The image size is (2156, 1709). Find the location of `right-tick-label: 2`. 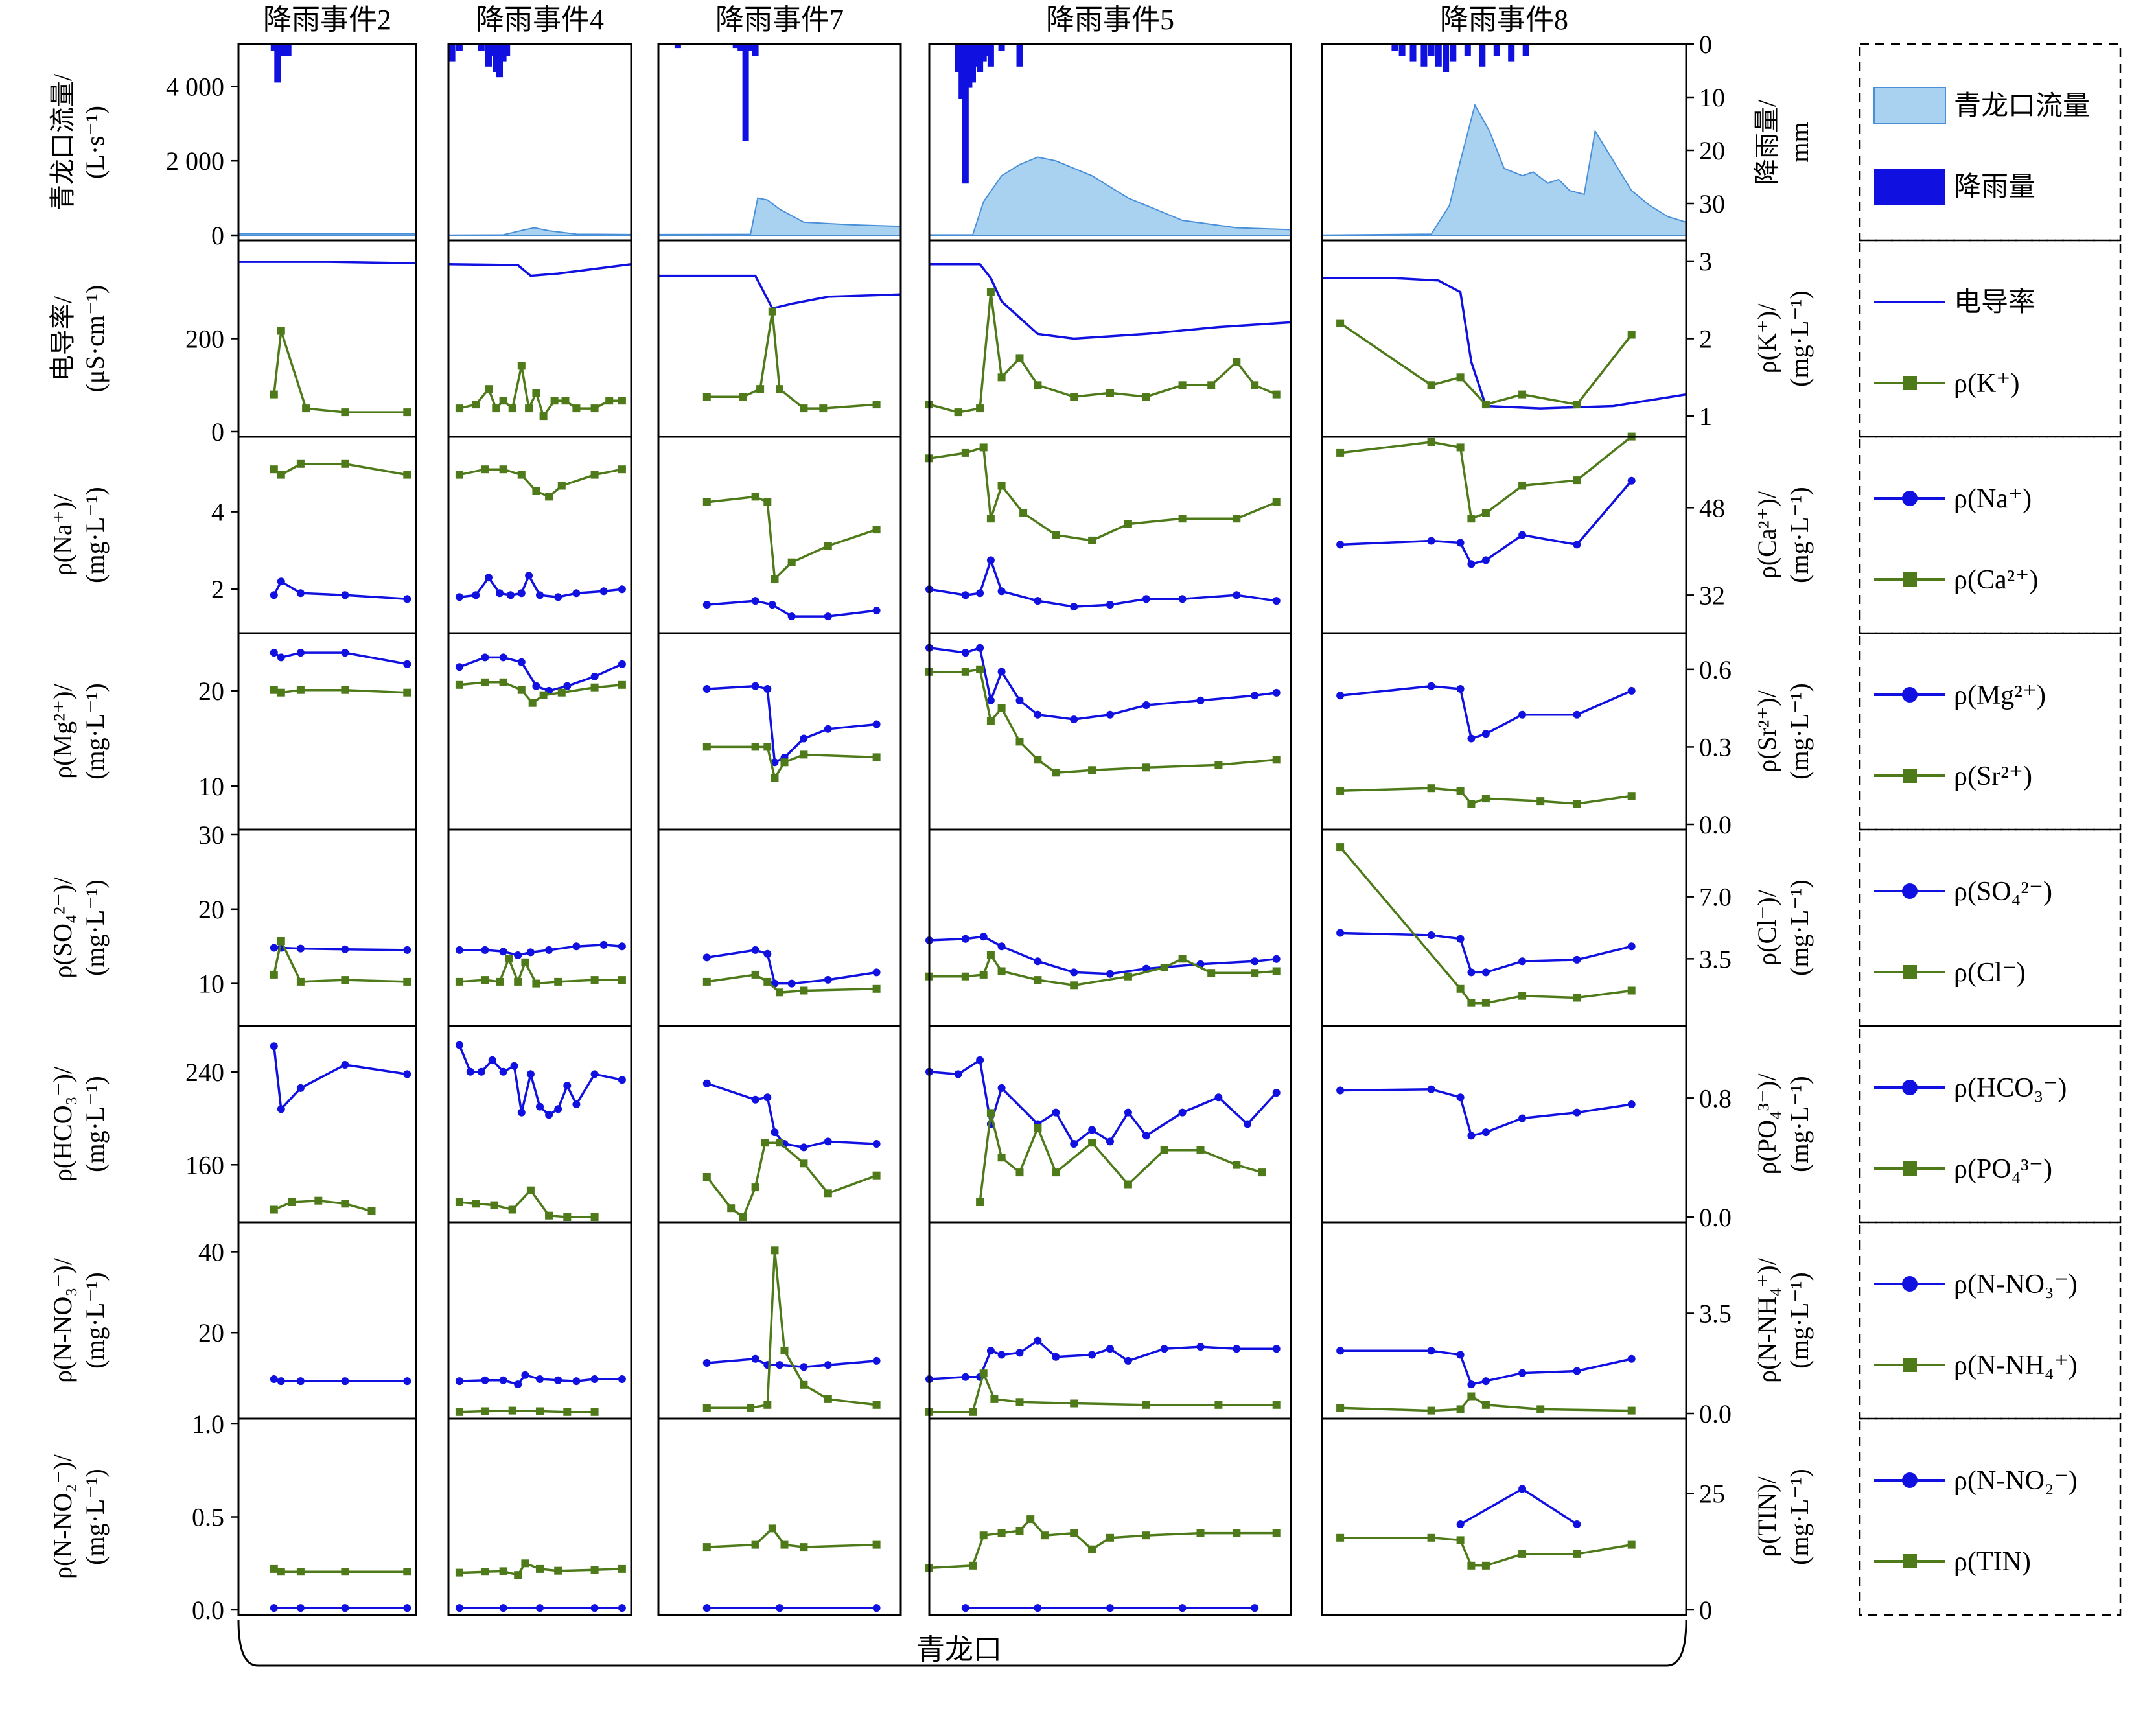

right-tick-label: 2 is located at coordinates (1706, 339).